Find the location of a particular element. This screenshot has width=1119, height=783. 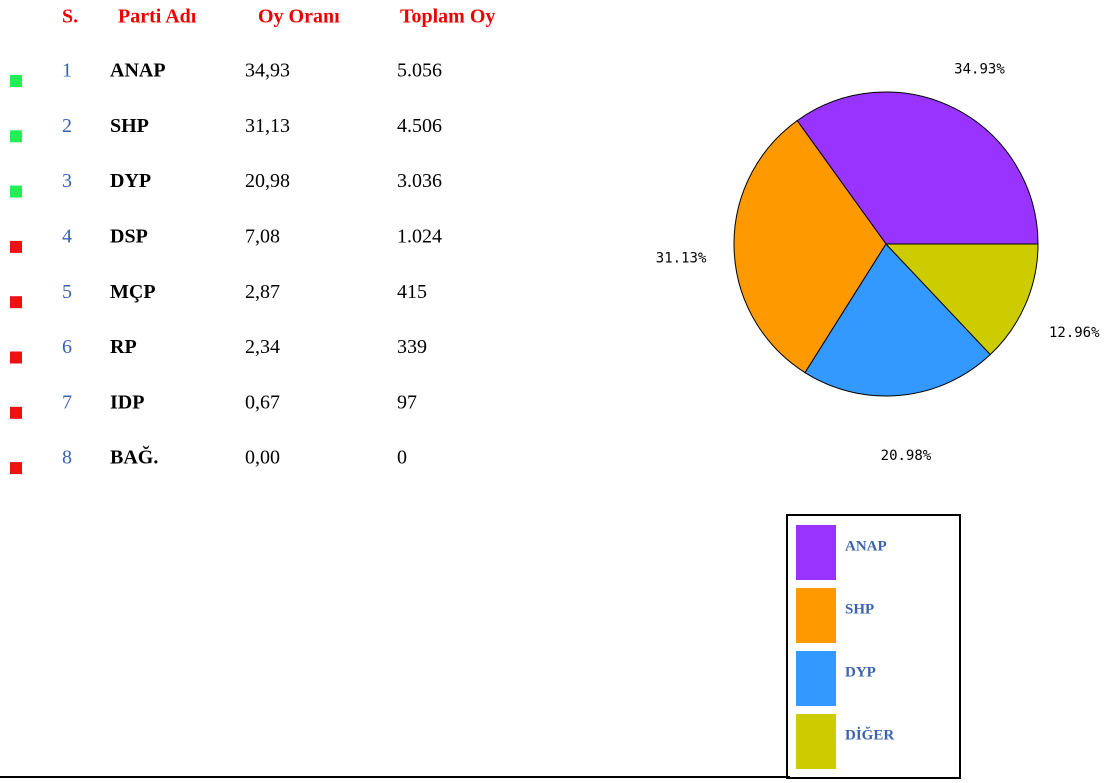

legend-box is located at coordinates (873, 646).